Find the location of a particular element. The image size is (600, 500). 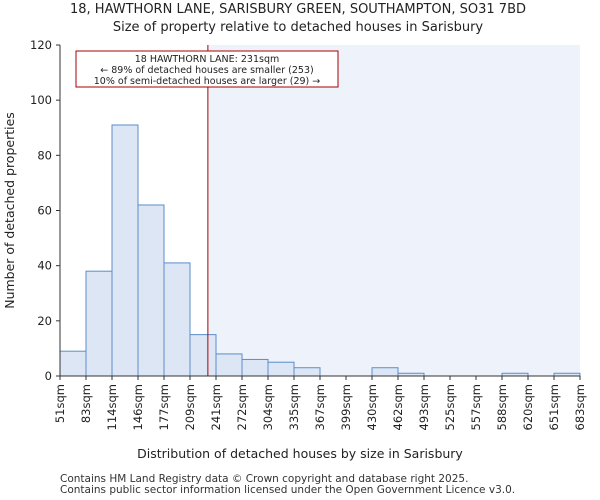

x-tick-label: 367sqm is located at coordinates (320, 407).